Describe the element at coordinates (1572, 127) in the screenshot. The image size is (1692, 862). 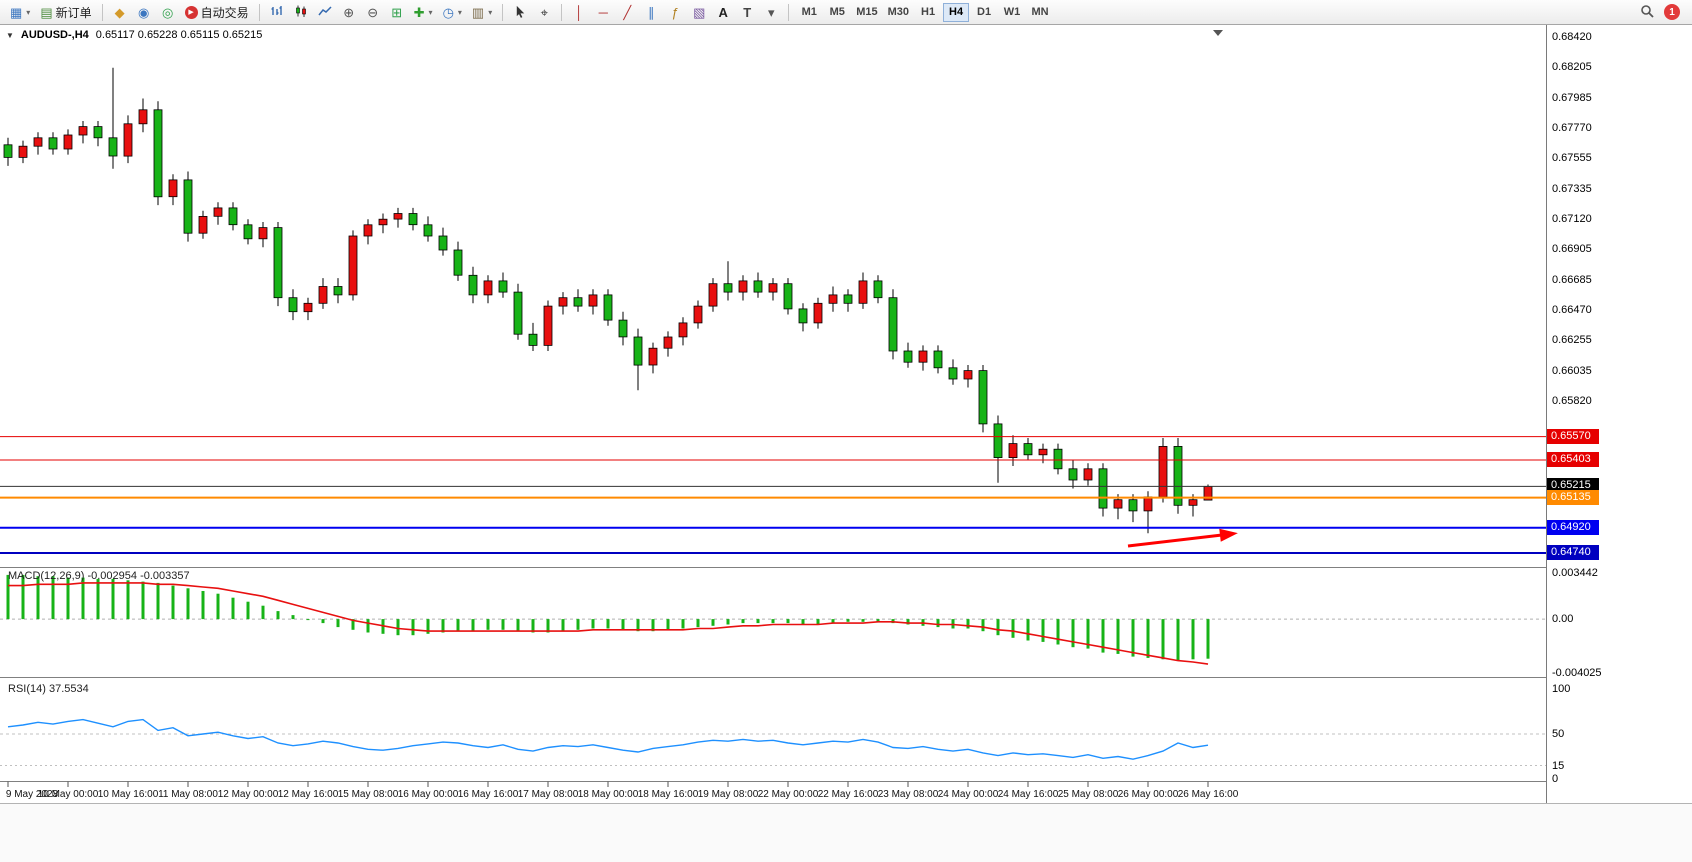
I see `price-tick-label: 0.67770` at that location.